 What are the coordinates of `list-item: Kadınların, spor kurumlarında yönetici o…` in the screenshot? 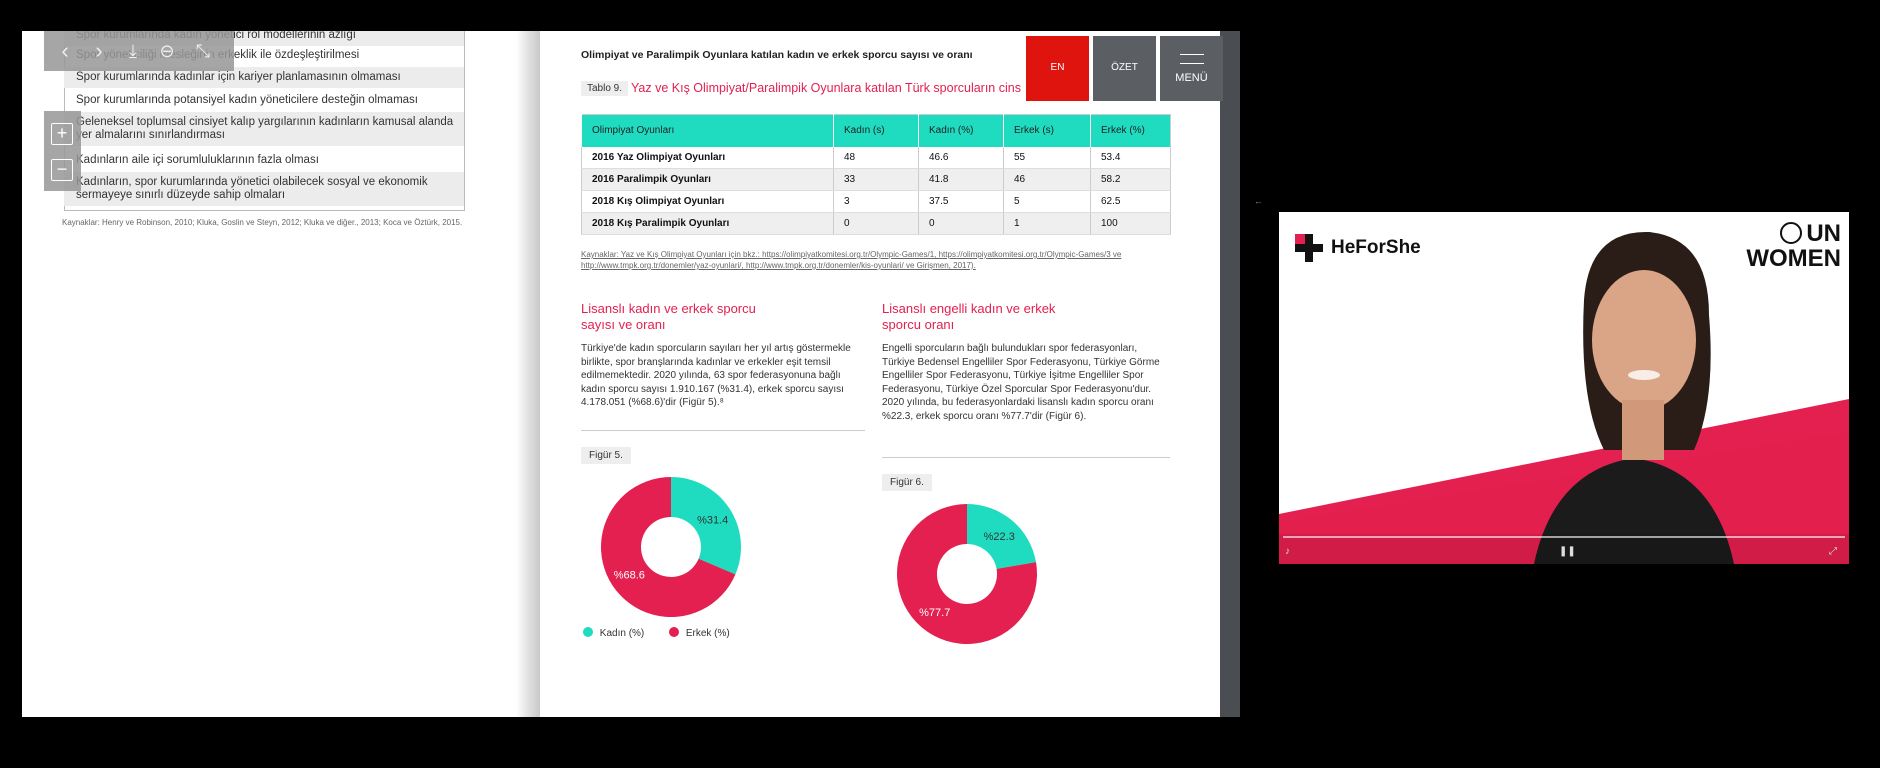 It's located at (264, 189).